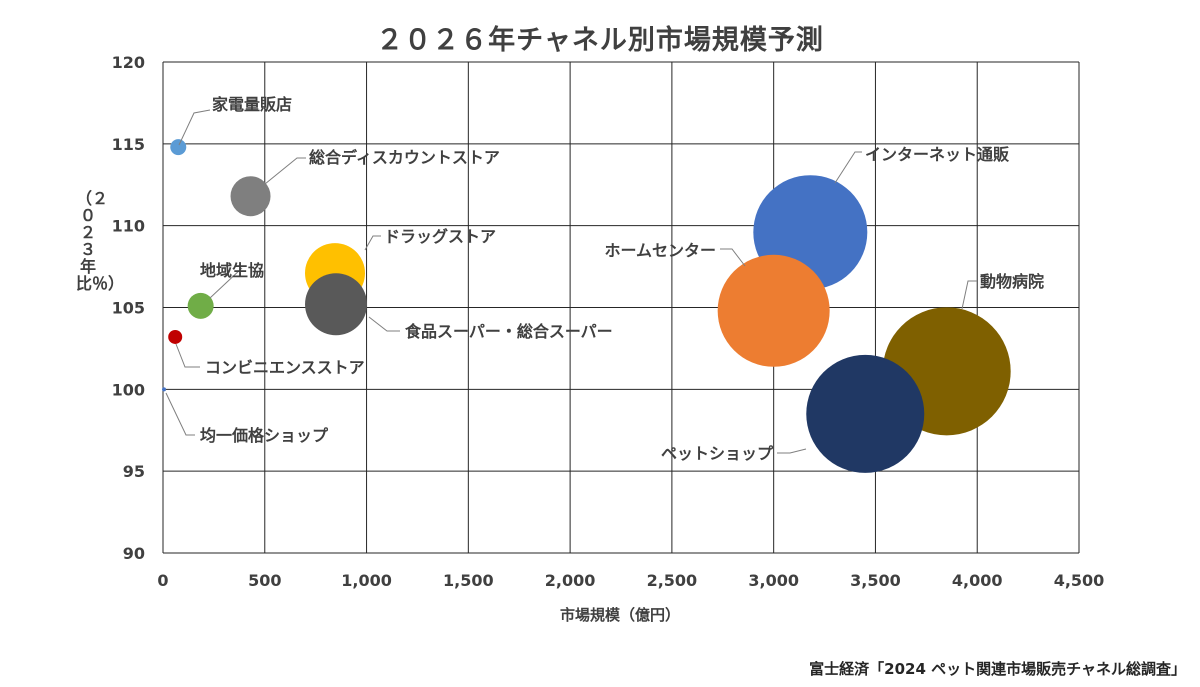  What do you see at coordinates (128, 226) in the screenshot?
I see `y-tick-label: 110` at bounding box center [128, 226].